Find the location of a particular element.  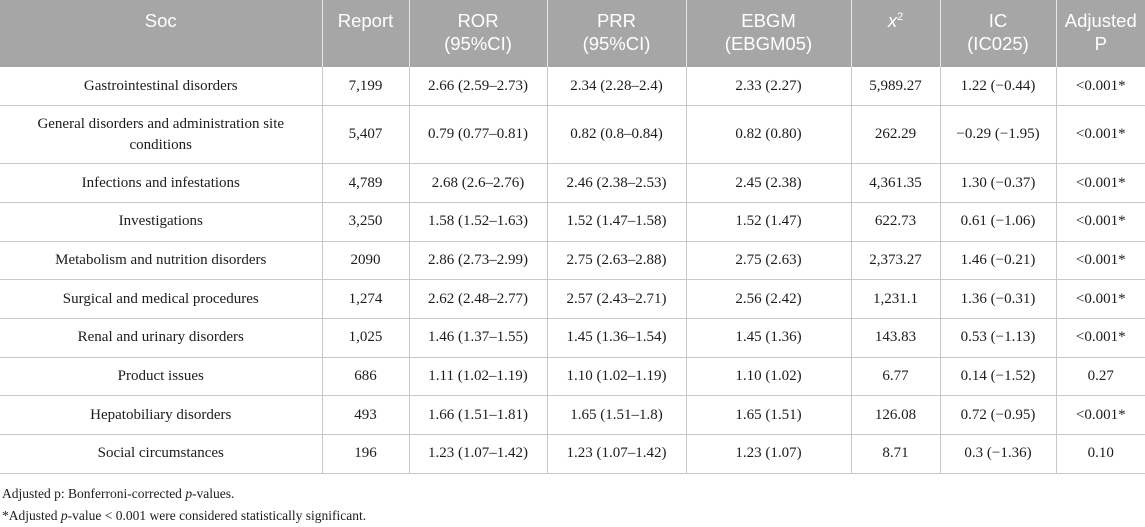

cell-ic: 1.36 (−0.31) is located at coordinates (998, 299).